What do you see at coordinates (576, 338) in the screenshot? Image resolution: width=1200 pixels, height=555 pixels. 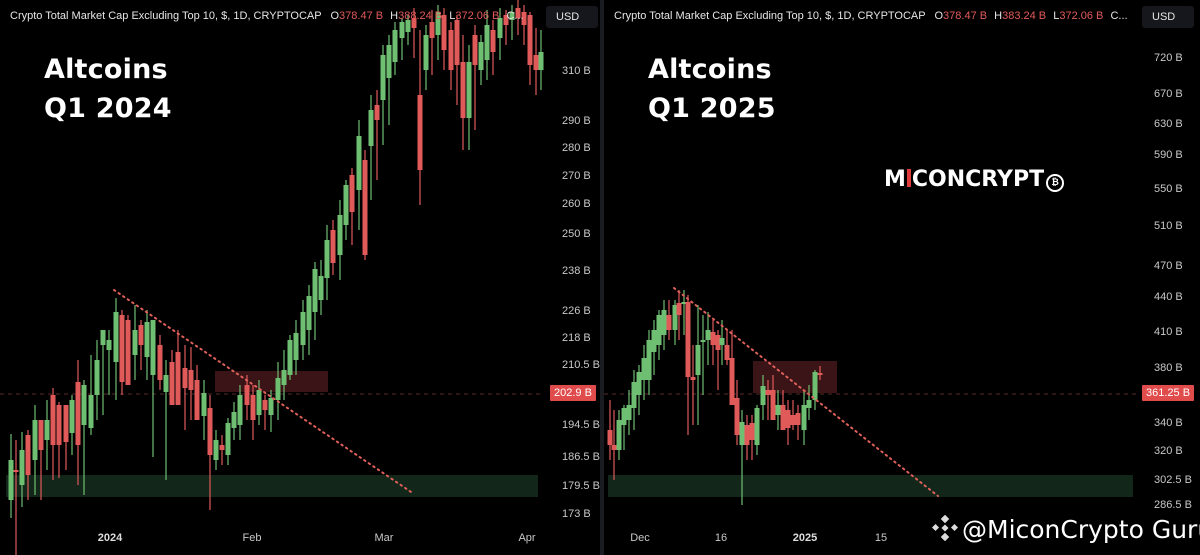 I see `price-tick: 218 B` at bounding box center [576, 338].